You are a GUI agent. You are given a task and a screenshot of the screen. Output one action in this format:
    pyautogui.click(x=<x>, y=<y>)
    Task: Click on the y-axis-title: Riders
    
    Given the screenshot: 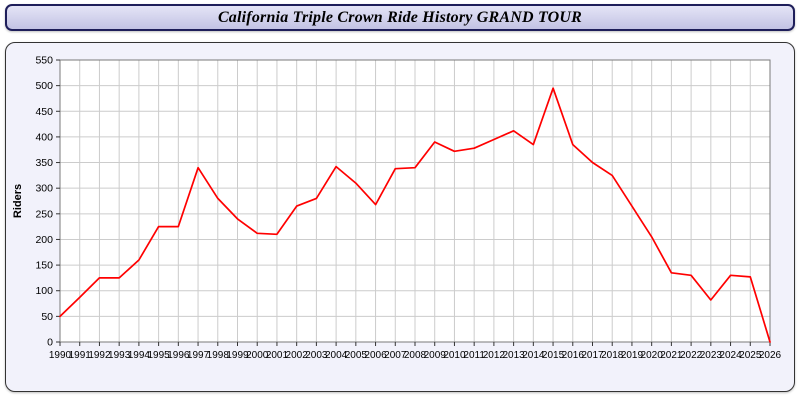 What is the action you would take?
    pyautogui.click(x=18, y=201)
    